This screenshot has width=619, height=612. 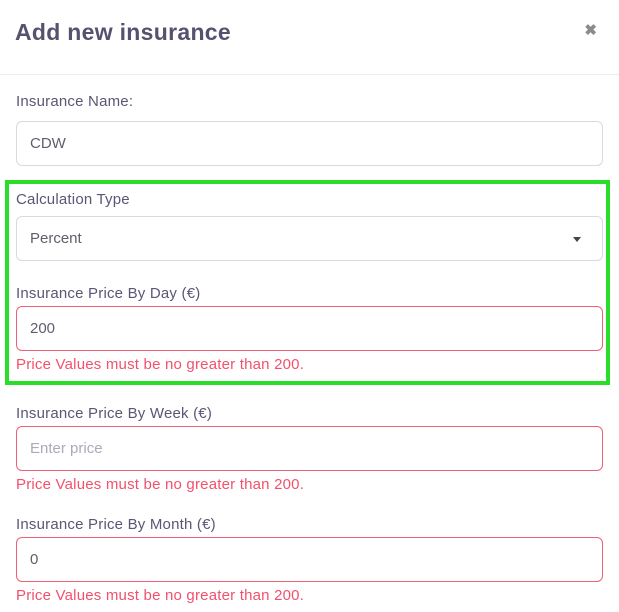 I want to click on insurance-name-label: Insurance Name:, so click(x=75, y=101).